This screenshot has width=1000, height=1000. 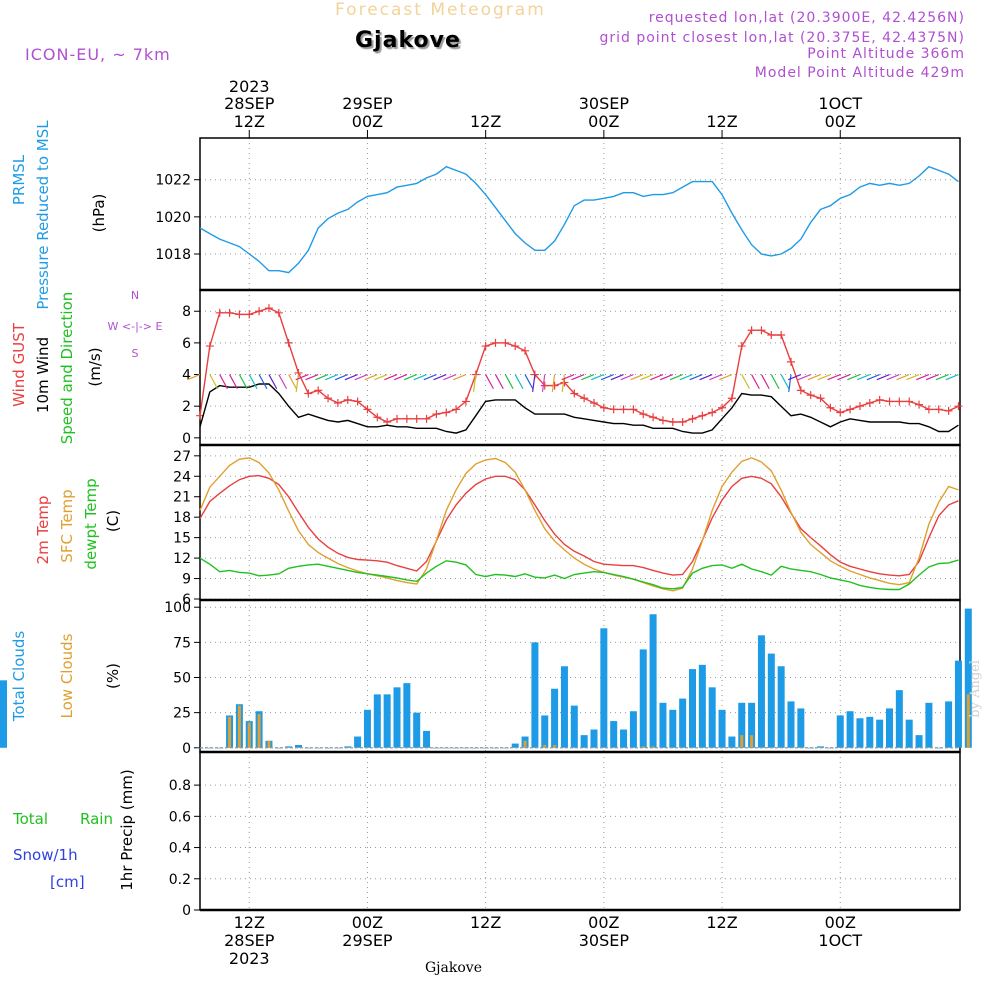 What do you see at coordinates (43, 375) in the screenshot?
I see `panel-label-wind10m: 10m Wind` at bounding box center [43, 375].